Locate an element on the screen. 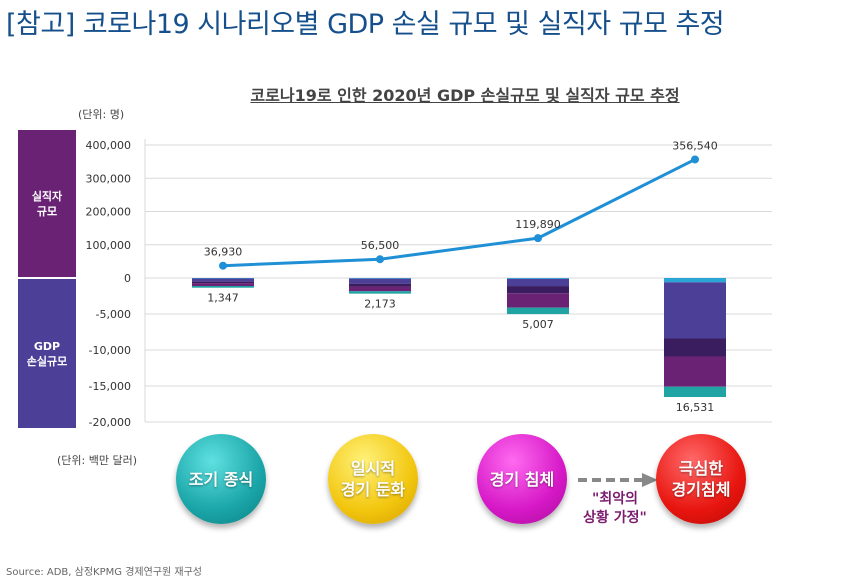  gdp-bars is located at coordinates (459, 338).